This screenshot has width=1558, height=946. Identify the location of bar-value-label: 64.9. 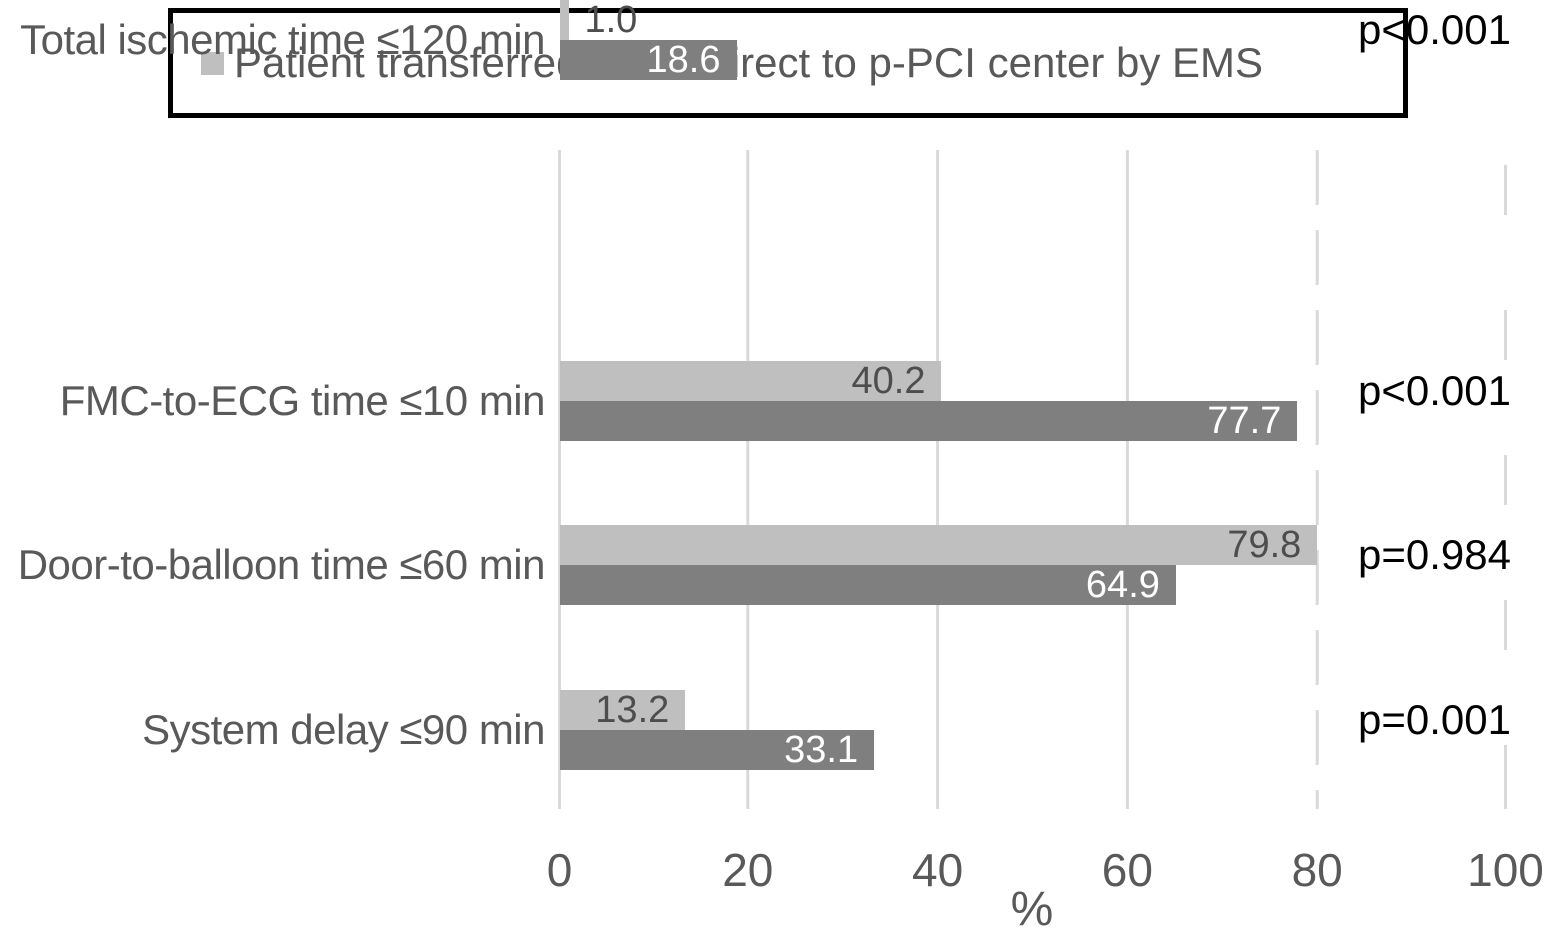
(1122, 585).